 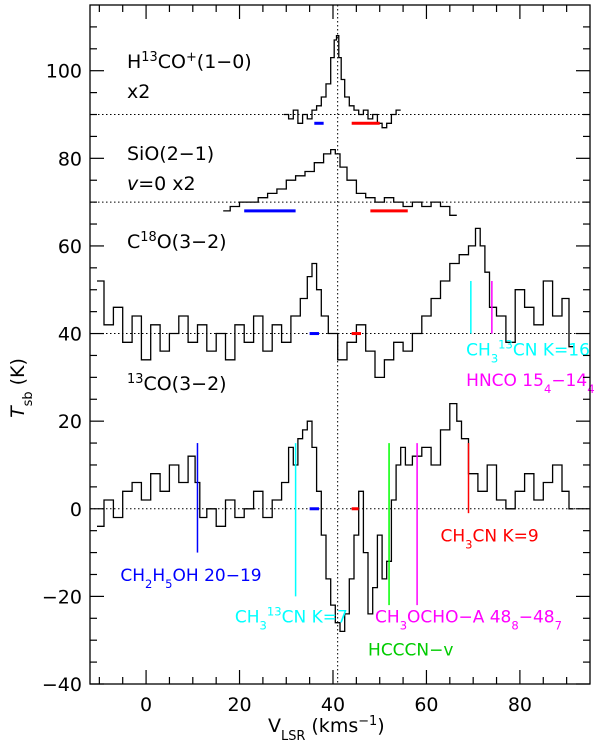 I want to click on x-tick-label: 20, so click(x=239, y=705).